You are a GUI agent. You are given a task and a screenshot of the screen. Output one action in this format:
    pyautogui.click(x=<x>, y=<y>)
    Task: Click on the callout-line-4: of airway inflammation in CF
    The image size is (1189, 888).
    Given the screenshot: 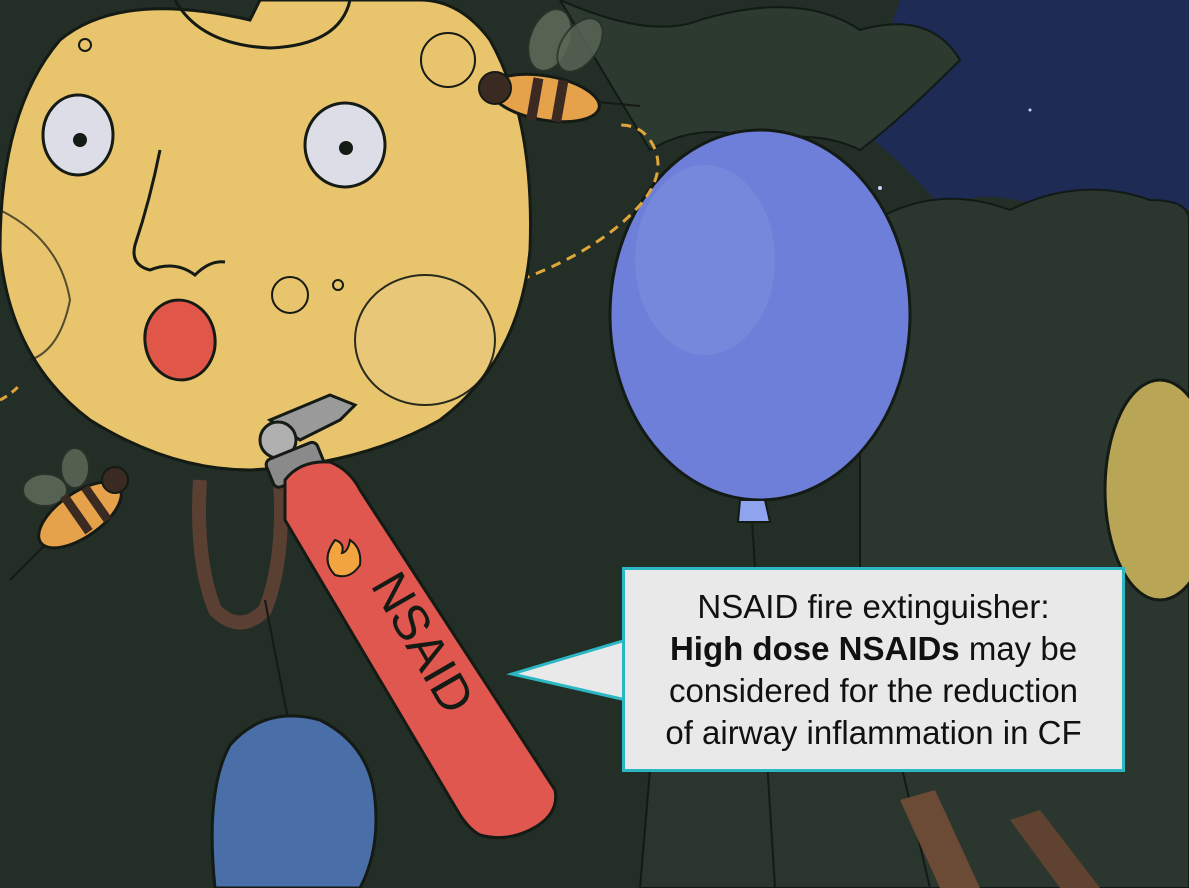 What is the action you would take?
    pyautogui.click(x=873, y=732)
    